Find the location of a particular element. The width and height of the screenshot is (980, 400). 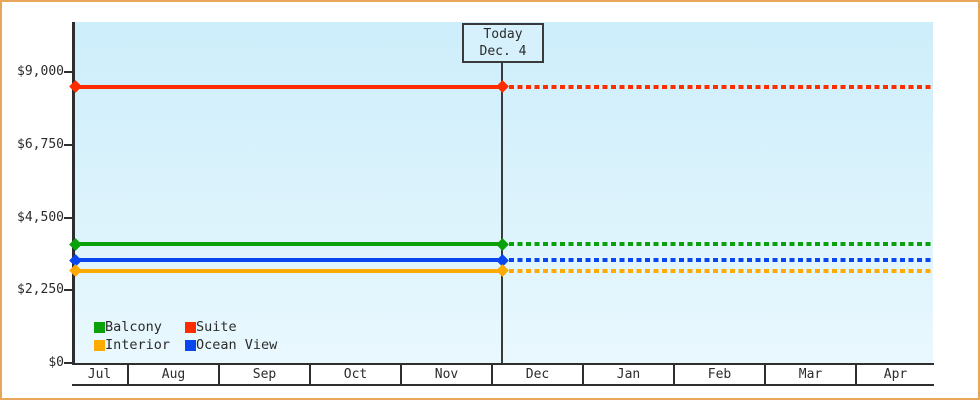

legend-item-suite: Suite is located at coordinates (211, 327).